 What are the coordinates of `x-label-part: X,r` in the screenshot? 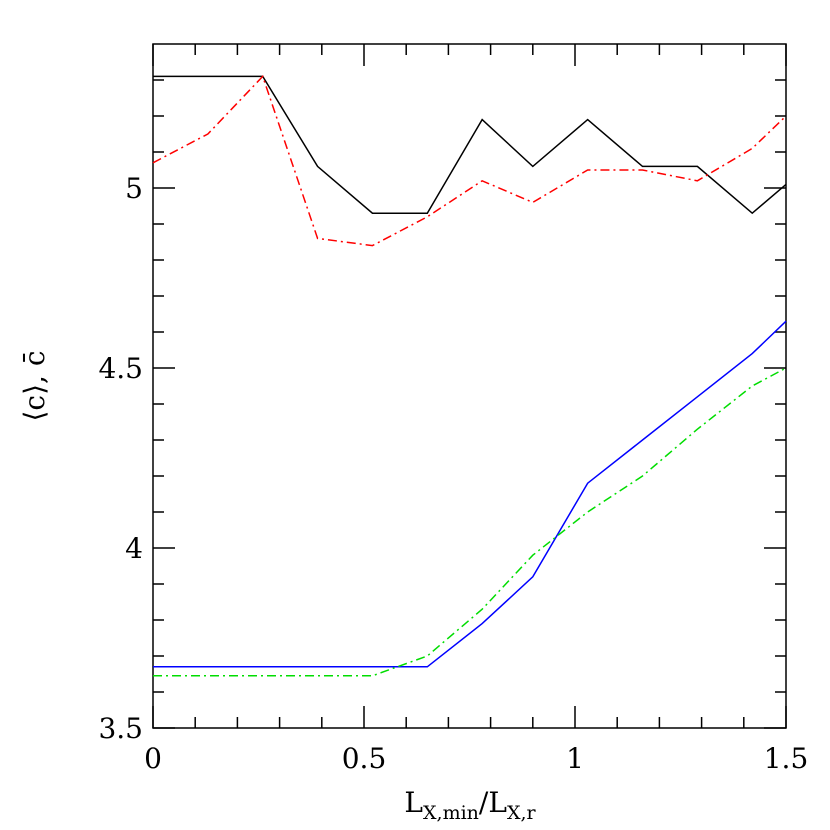 It's located at (522, 813).